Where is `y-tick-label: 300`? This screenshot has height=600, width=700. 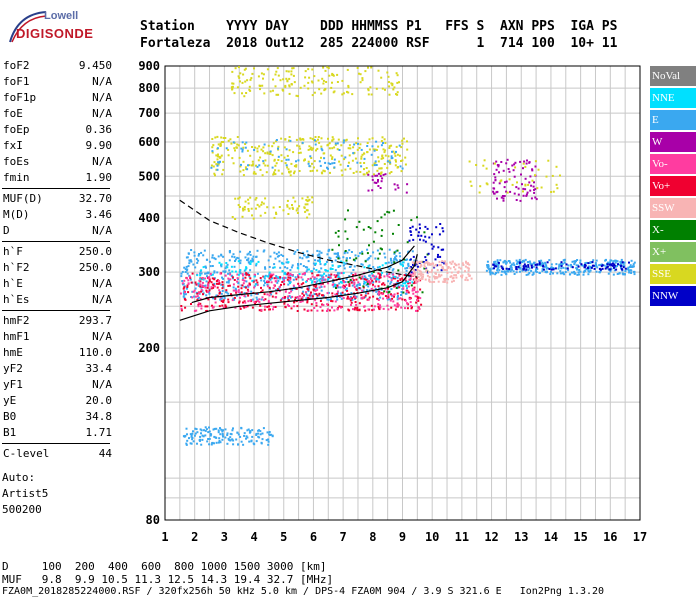 y-tick-label: 300 is located at coordinates (149, 272).